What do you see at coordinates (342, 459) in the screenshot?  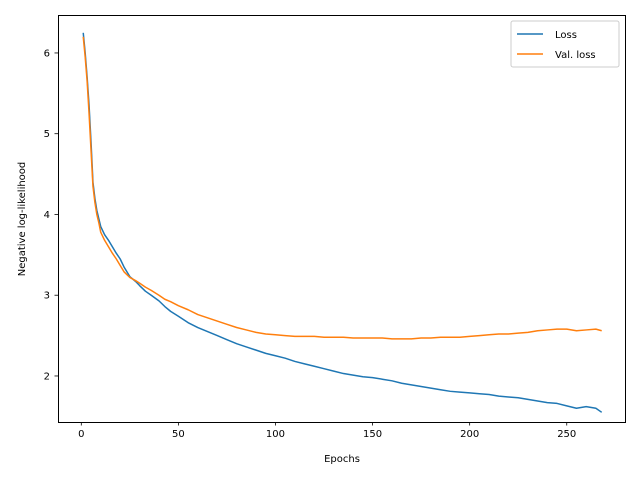 I see `x-axis-label: Epochs` at bounding box center [342, 459].